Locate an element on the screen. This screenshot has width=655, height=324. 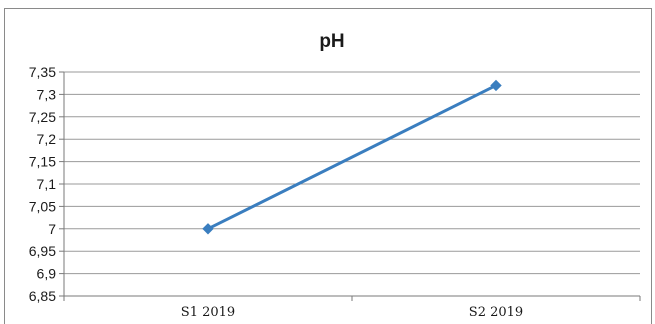
y-tick-label: 7 is located at coordinates (52, 229).